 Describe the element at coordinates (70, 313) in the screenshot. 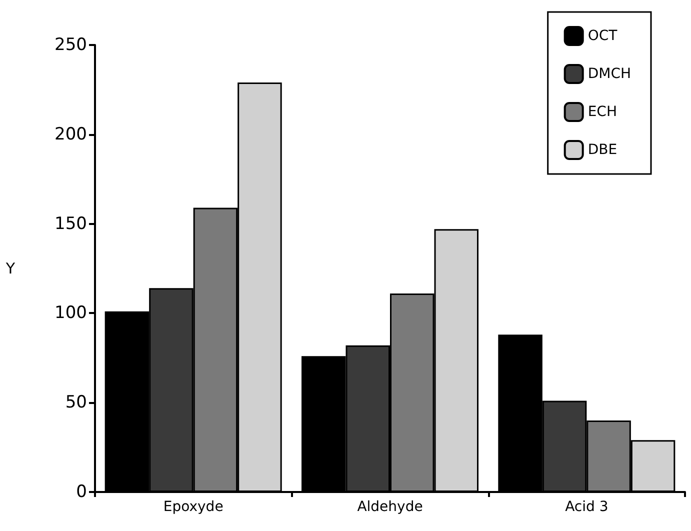

I see `y-tick-label: 100` at that location.